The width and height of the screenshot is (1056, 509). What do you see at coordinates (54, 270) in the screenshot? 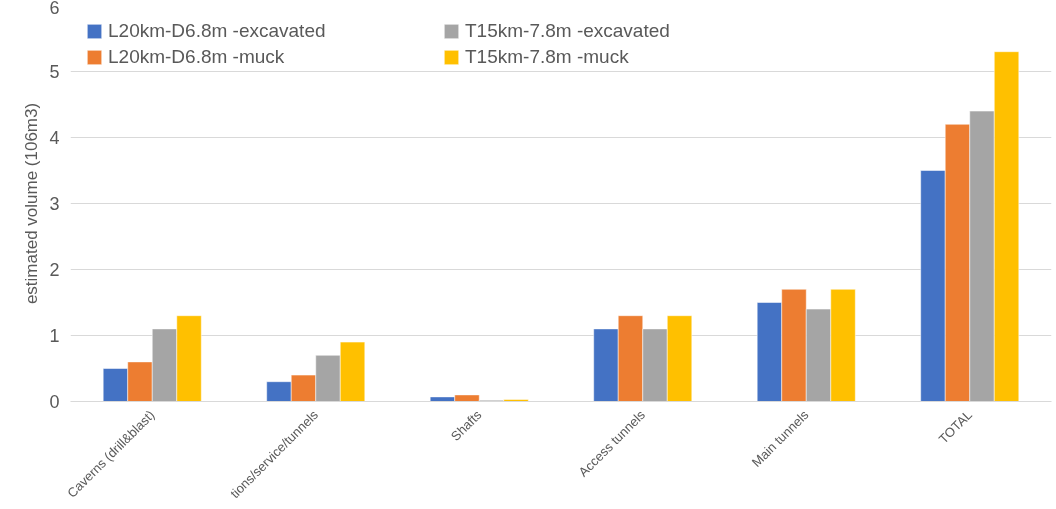
I see `y-tick-label: 2` at bounding box center [54, 270].